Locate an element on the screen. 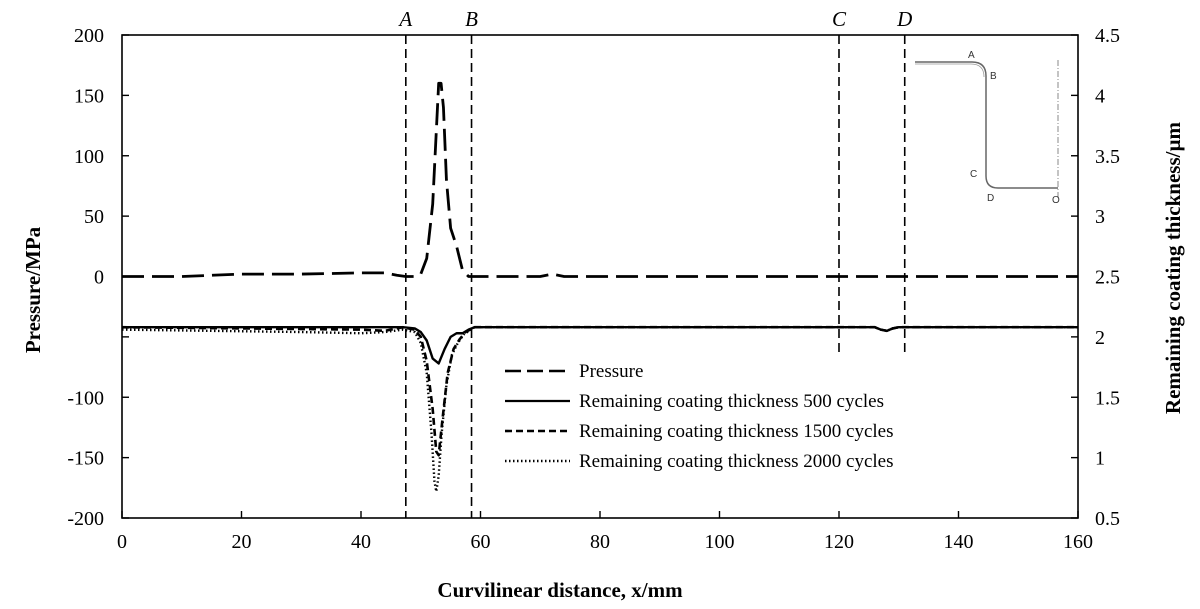  inset-profile-inner is located at coordinates (950, 70).